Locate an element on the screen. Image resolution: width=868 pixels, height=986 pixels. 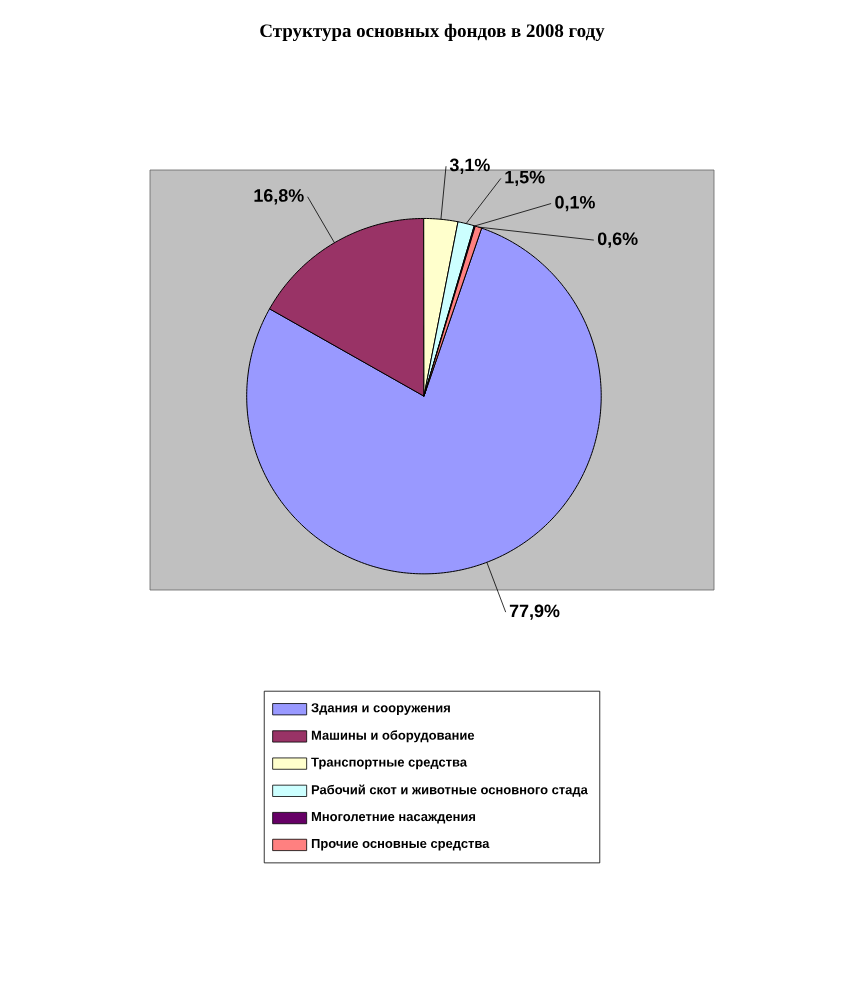
data-label: 0,6% is located at coordinates (617, 240).